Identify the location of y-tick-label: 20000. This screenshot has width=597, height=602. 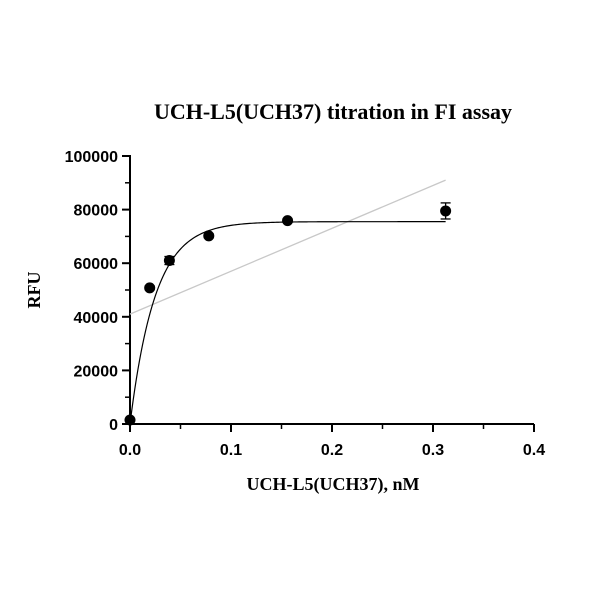
(96, 371).